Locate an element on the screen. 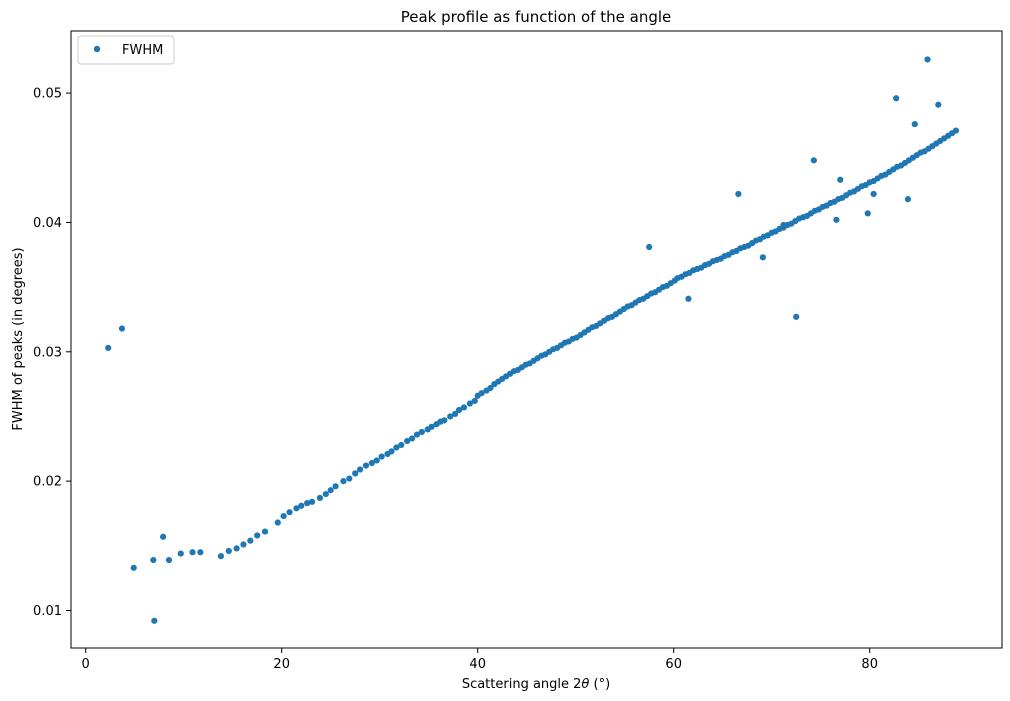 The height and width of the screenshot is (701, 1010). legend: FWHM is located at coordinates (126, 50).